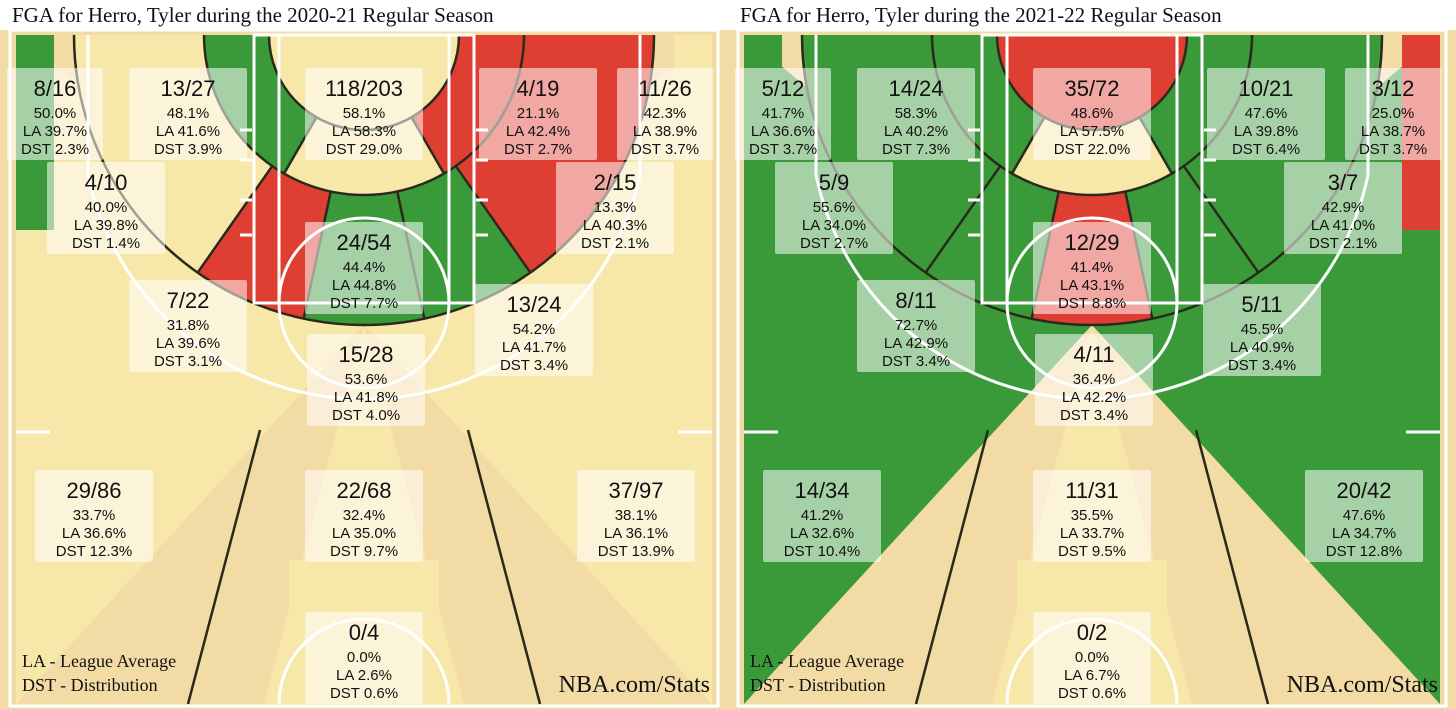 Image resolution: width=1456 pixels, height=709 pixels. I want to click on zone-label-three_right_wing: 20/42 47.6%LA 34.7%DST 12.8%, so click(1364, 516).